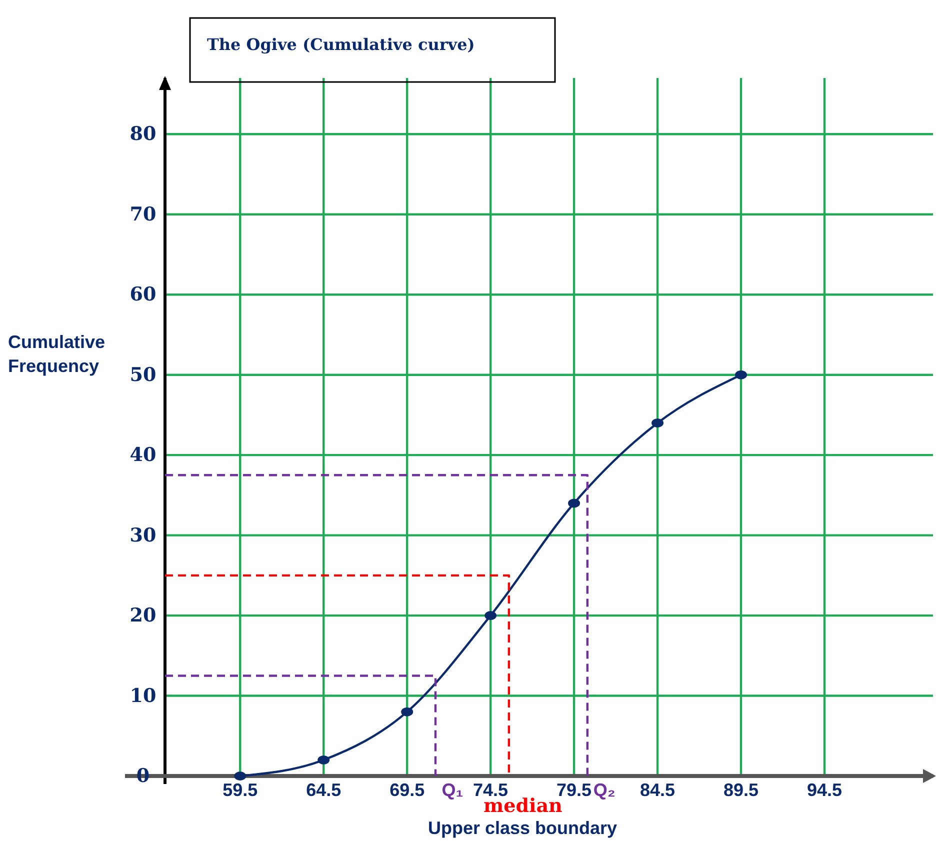  What do you see at coordinates (143, 214) in the screenshot?
I see `y-tick-label: 70` at bounding box center [143, 214].